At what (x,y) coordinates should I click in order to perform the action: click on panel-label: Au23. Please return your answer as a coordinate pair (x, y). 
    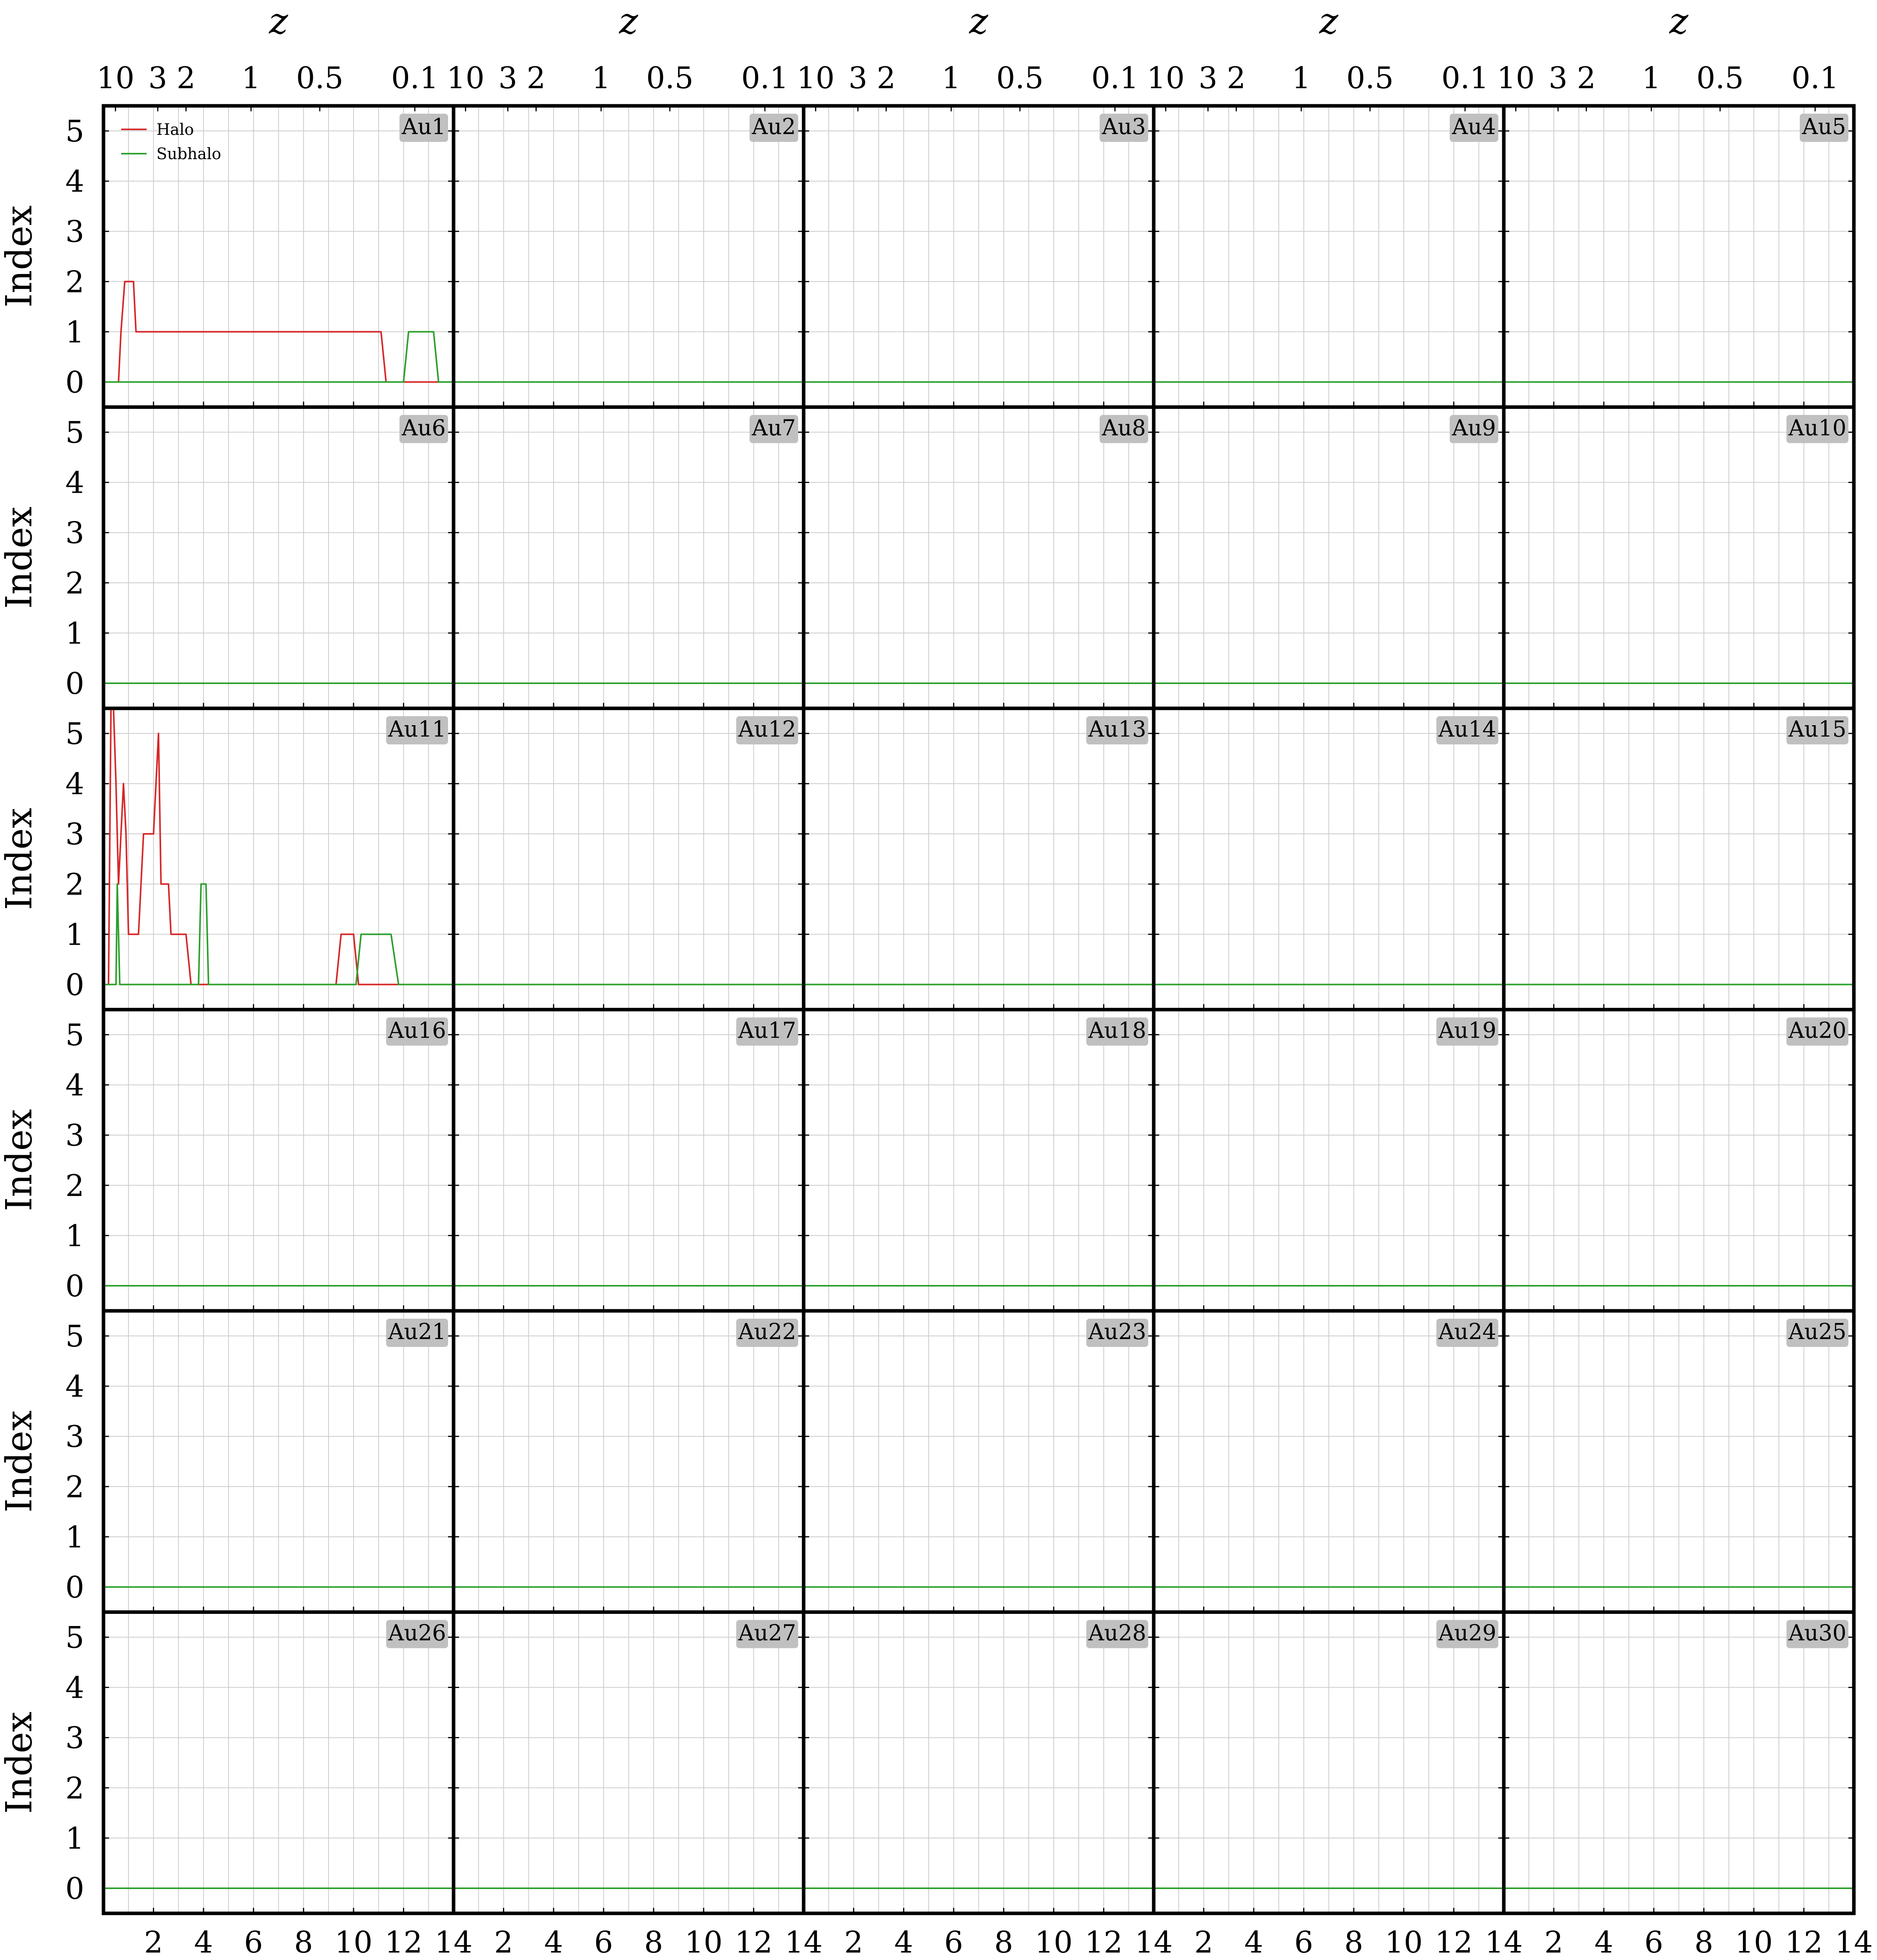
    Looking at the image, I should click on (1117, 1332).